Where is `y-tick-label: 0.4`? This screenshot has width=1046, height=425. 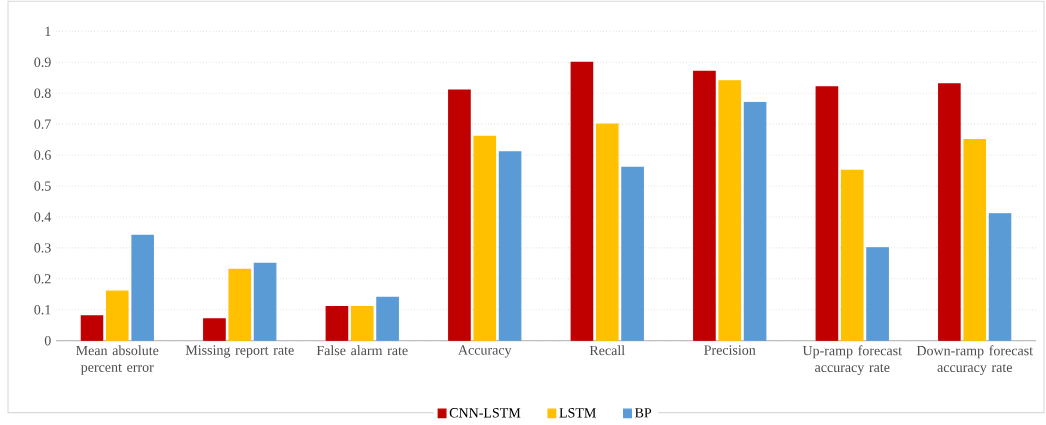
y-tick-label: 0.4 is located at coordinates (43, 217).